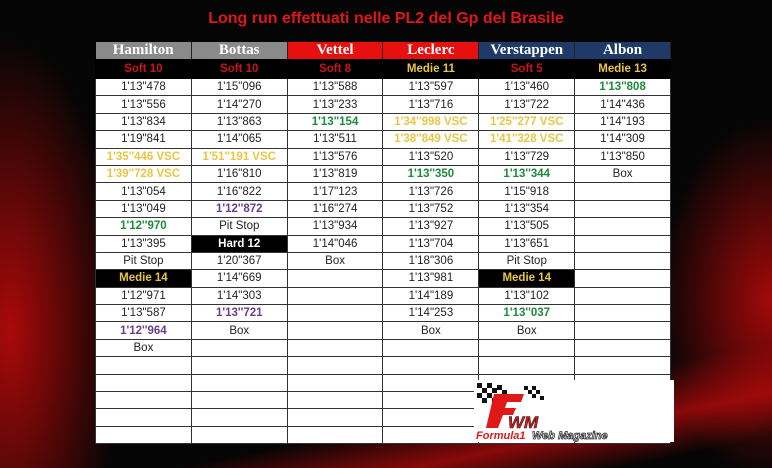 This screenshot has width=772, height=468. What do you see at coordinates (143, 87) in the screenshot?
I see `lap-time-cell: 1'13"478` at bounding box center [143, 87].